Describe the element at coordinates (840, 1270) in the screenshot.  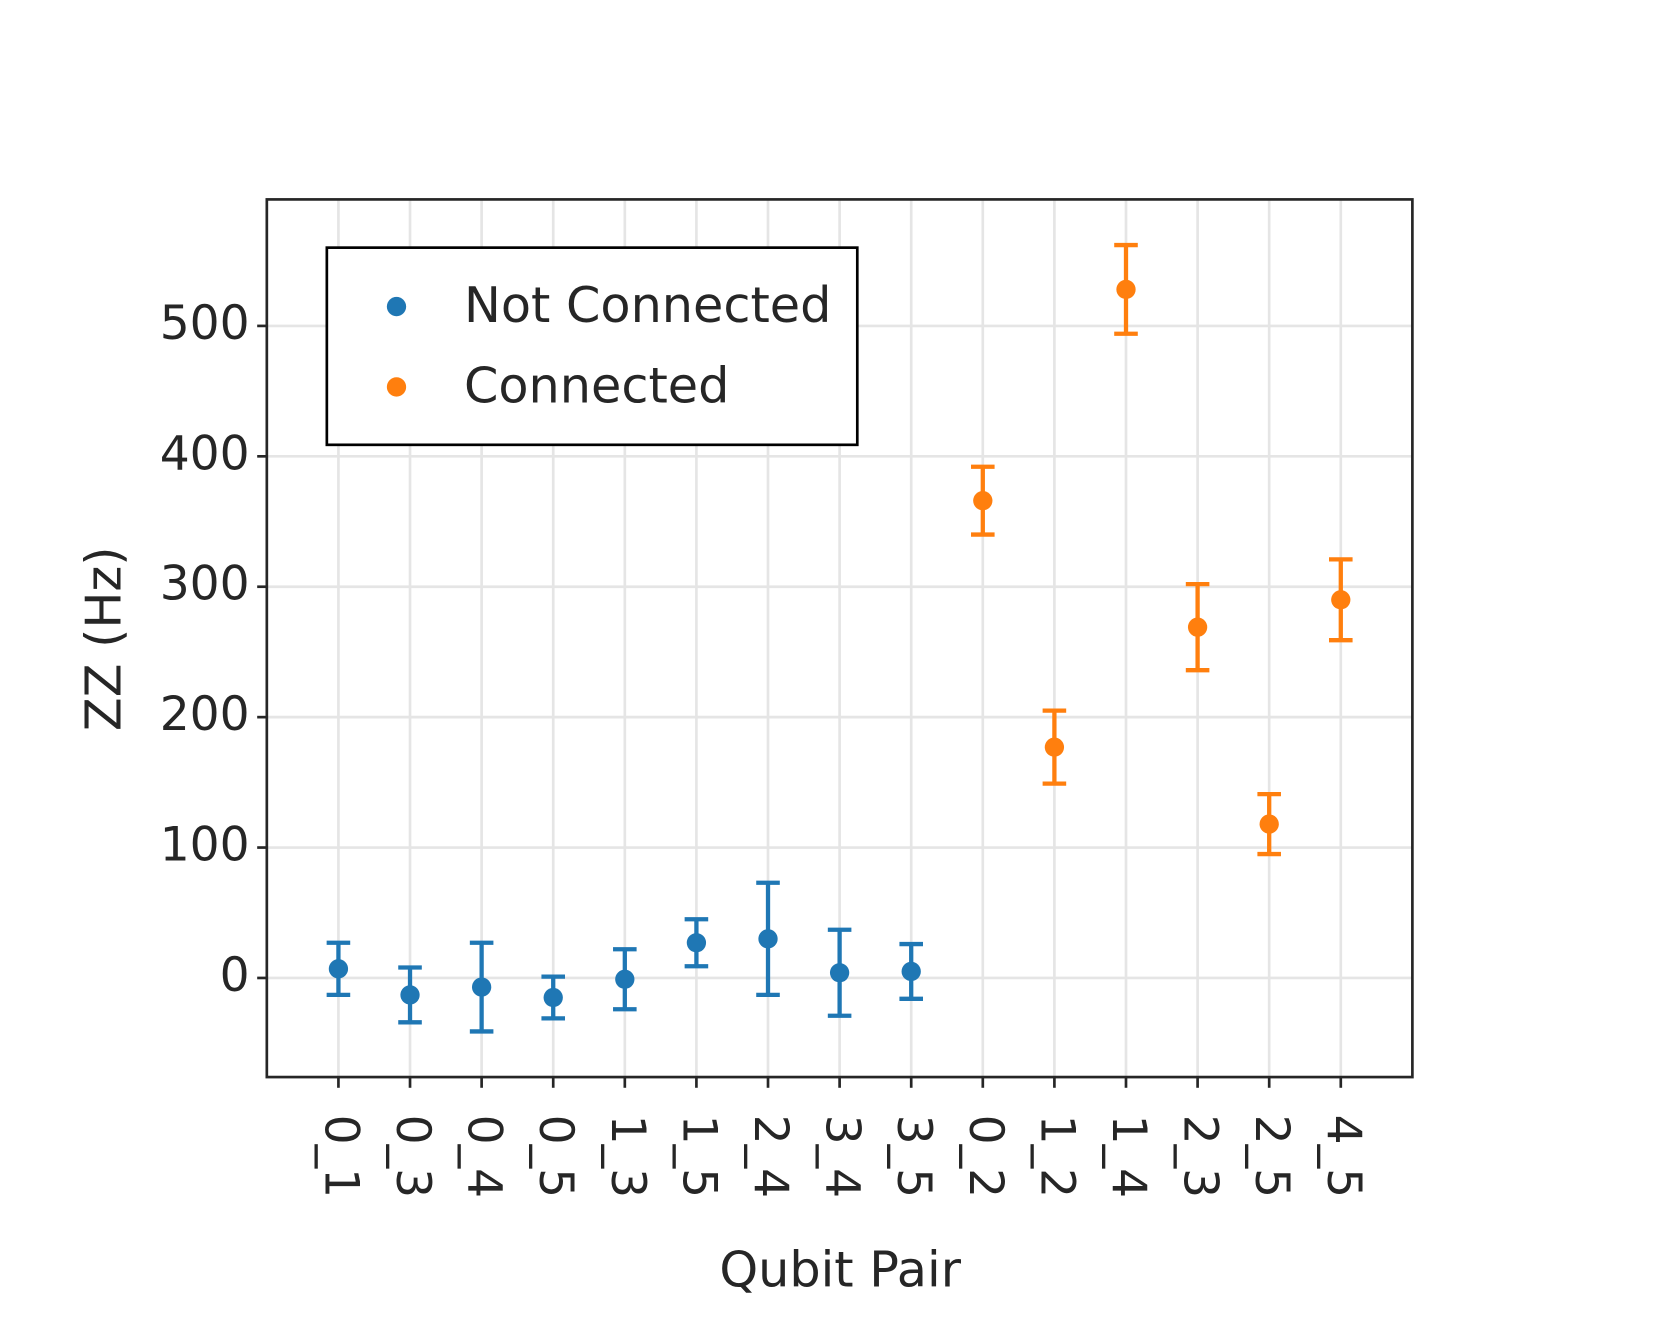
I see `x-axis-label: Qubit Pair` at that location.